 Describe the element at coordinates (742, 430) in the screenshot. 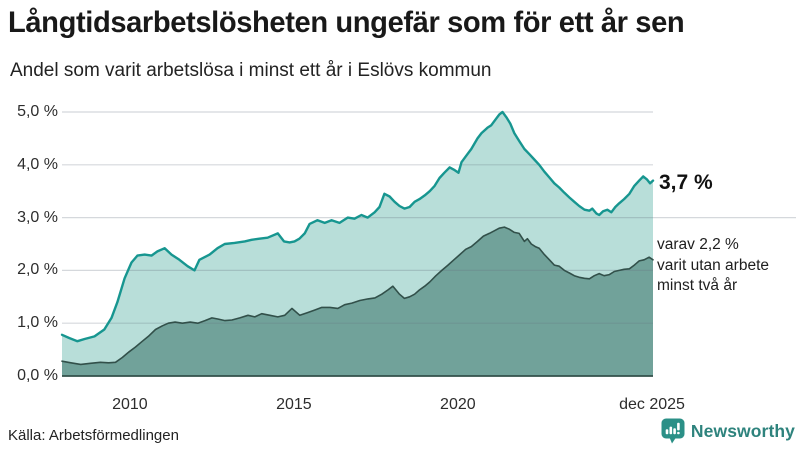

I see `newsworthy-wordmark: Newsworthy` at that location.